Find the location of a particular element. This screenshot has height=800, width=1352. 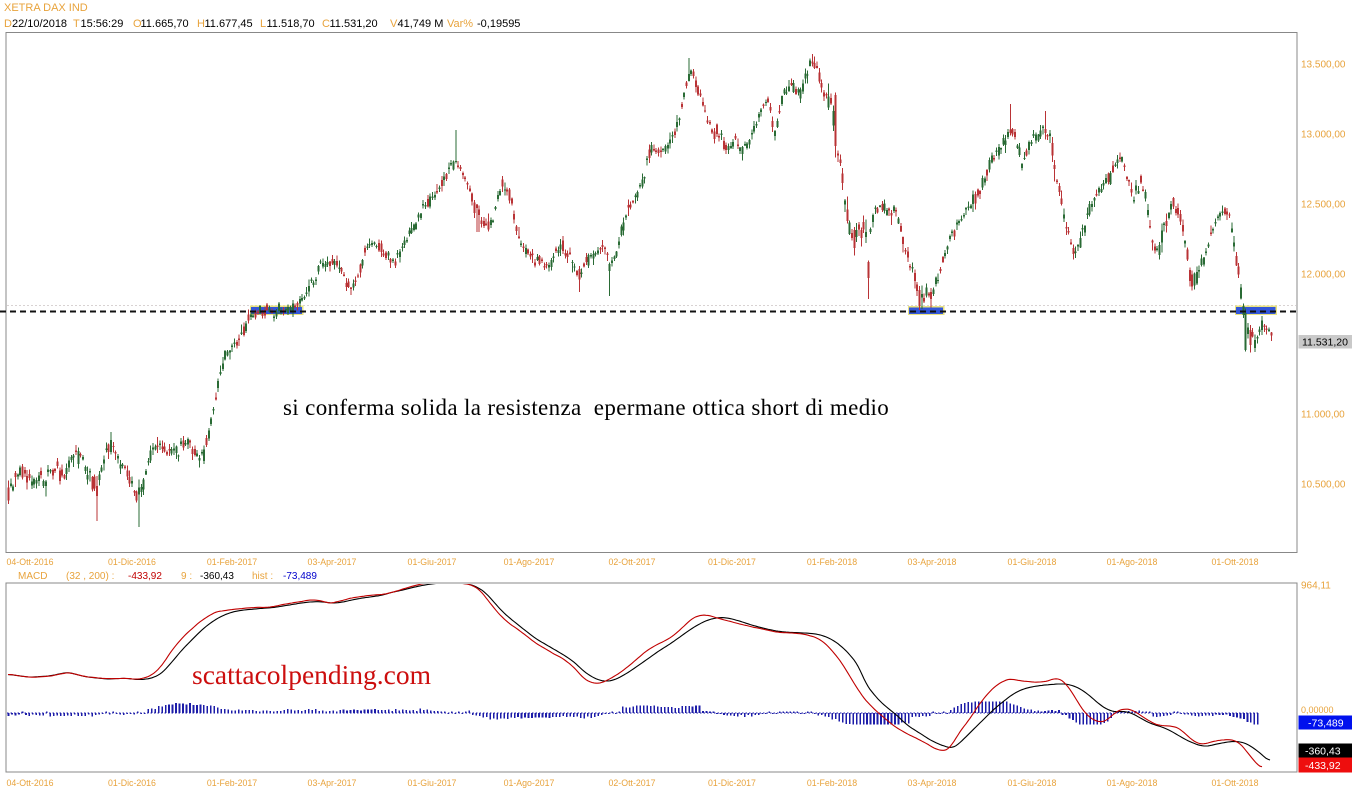

svg-text: 12.500,00 is located at coordinates (1323, 205).